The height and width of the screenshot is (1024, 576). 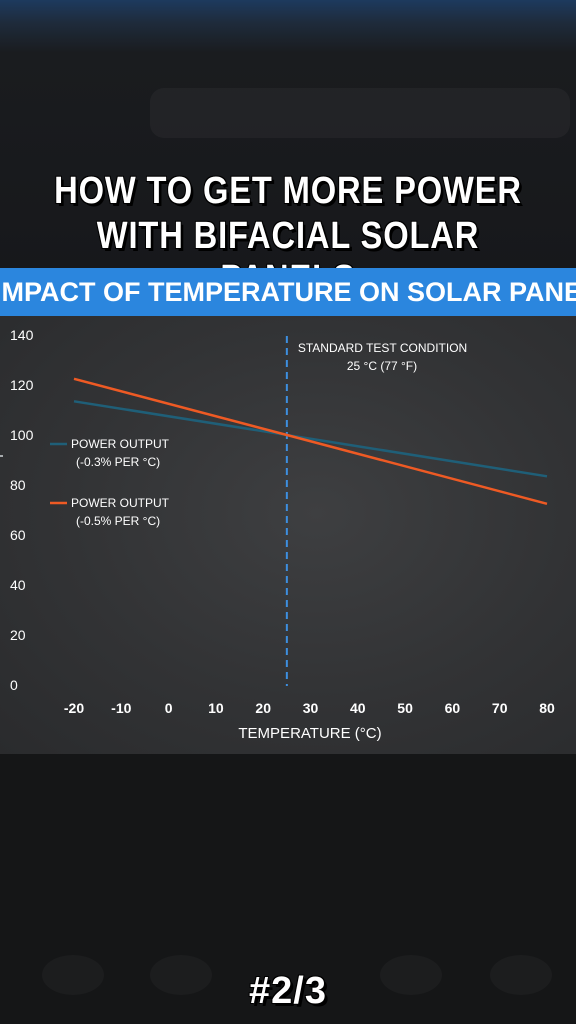 What do you see at coordinates (358, 708) in the screenshot?
I see `x-tick-label: 40` at bounding box center [358, 708].